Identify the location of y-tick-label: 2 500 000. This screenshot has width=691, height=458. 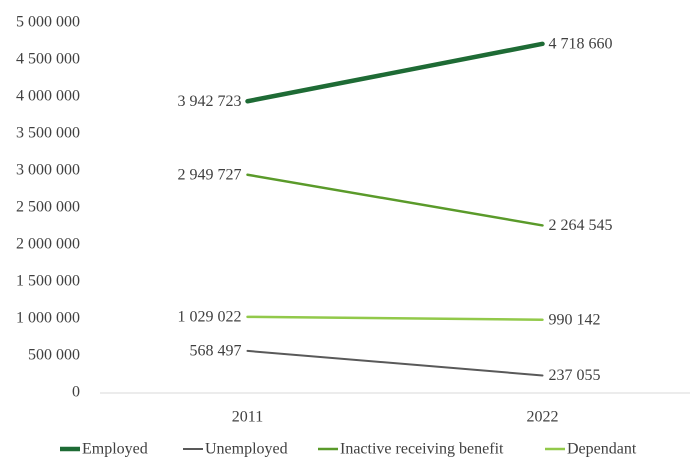
(48, 207).